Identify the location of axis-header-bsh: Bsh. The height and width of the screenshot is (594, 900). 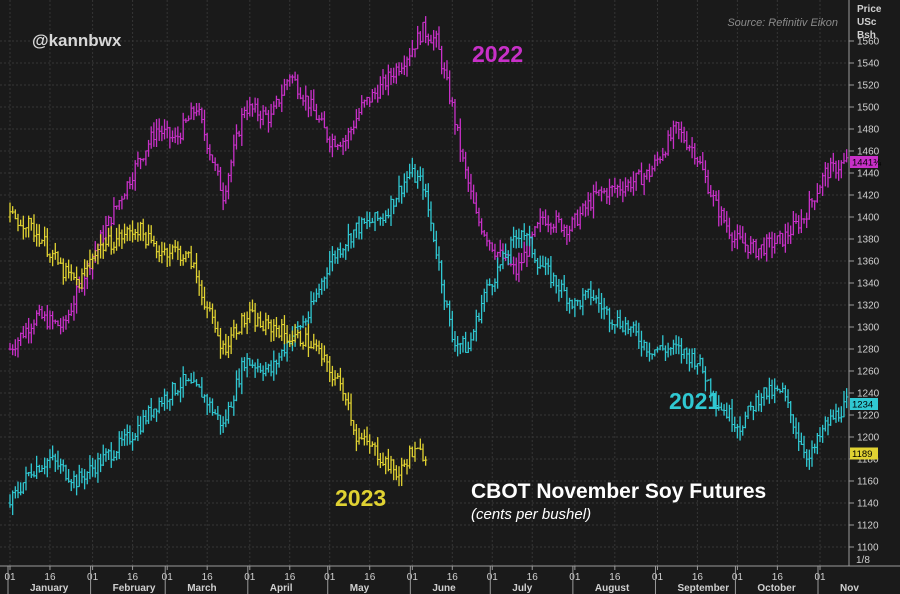
(866, 35).